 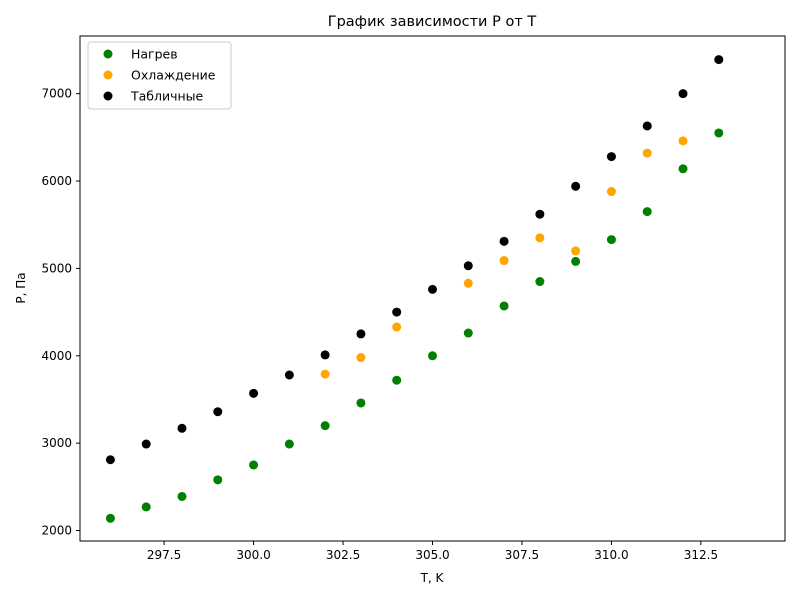 What do you see at coordinates (343, 555) in the screenshot?
I see `x-tick-label: 302.5` at bounding box center [343, 555].